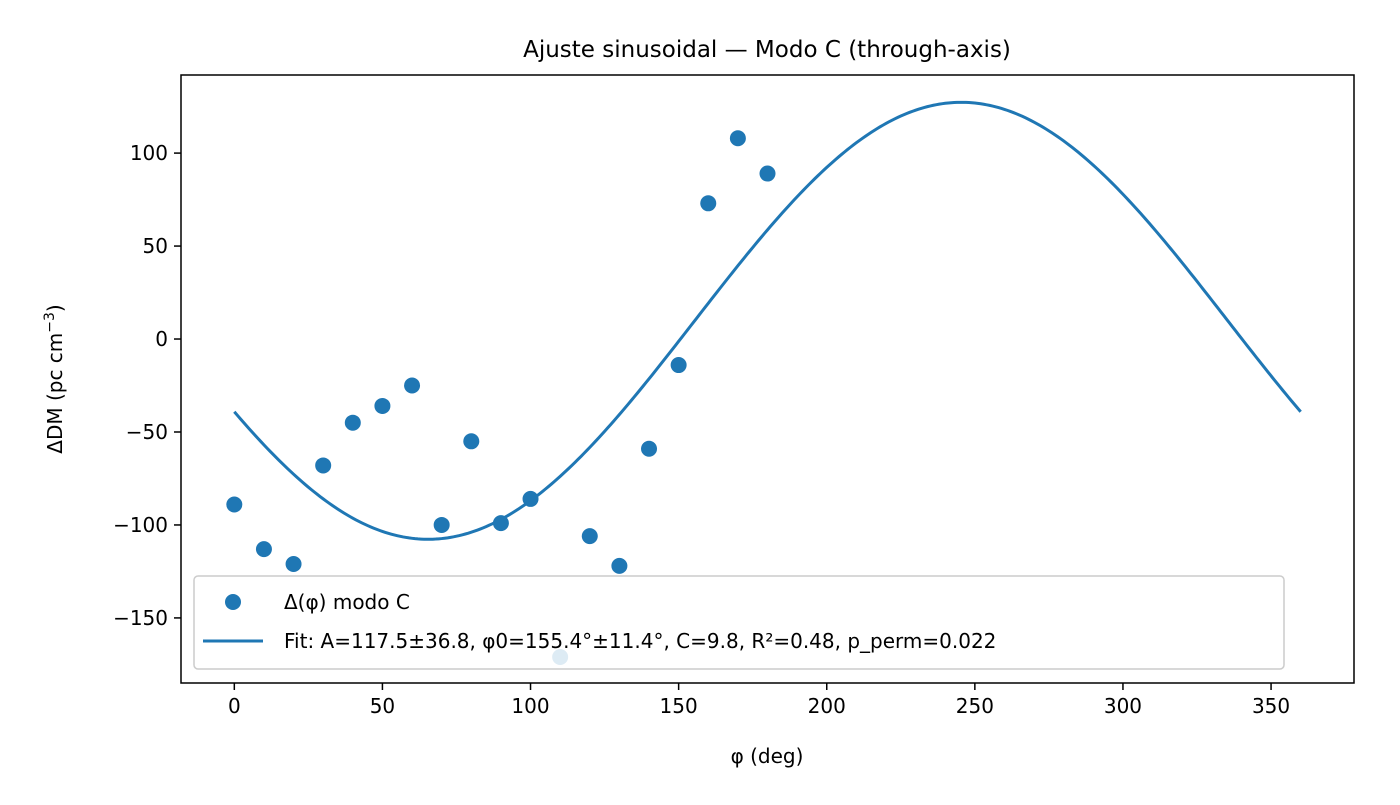  I want to click on y-tick-label: −50, so click(147, 432).